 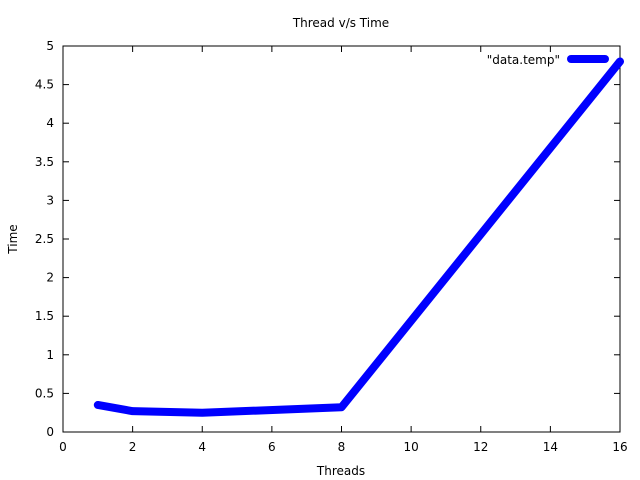 I want to click on y-tick-label: 4, so click(x=50, y=123).